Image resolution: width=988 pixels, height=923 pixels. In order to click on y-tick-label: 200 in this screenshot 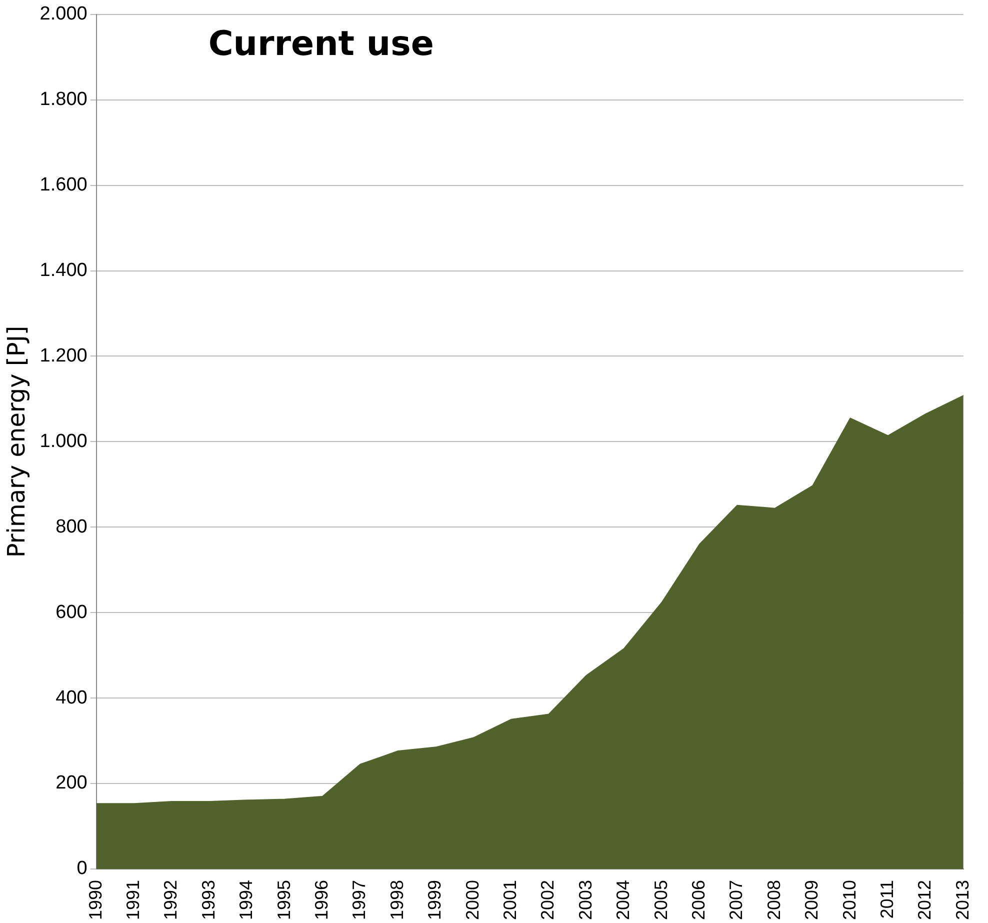, I will do `click(72, 783)`.